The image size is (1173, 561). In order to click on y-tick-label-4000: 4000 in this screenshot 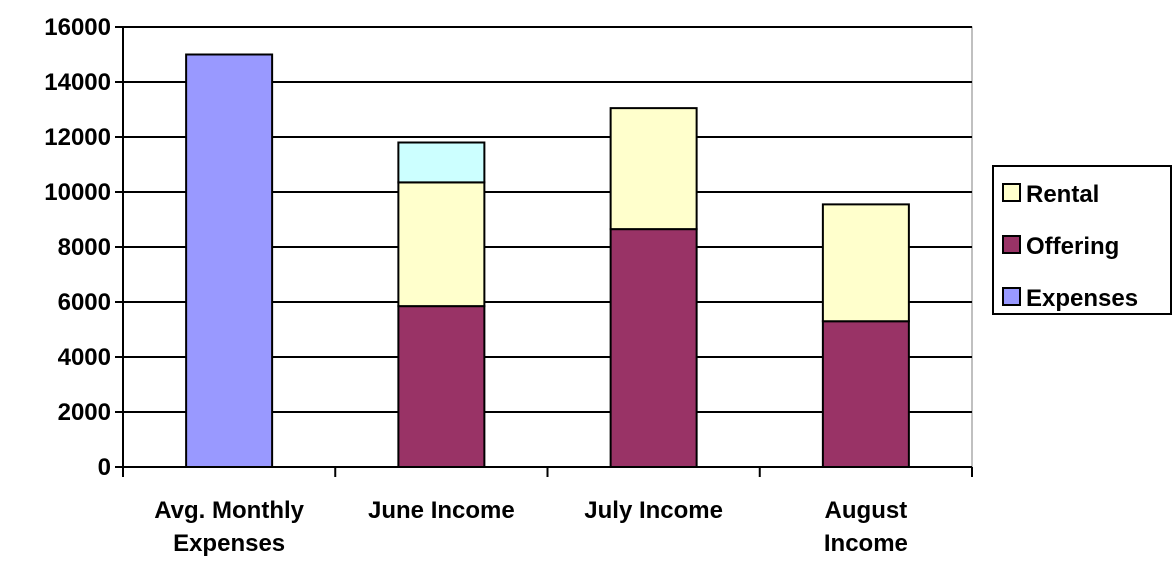, I will do `click(84, 357)`.